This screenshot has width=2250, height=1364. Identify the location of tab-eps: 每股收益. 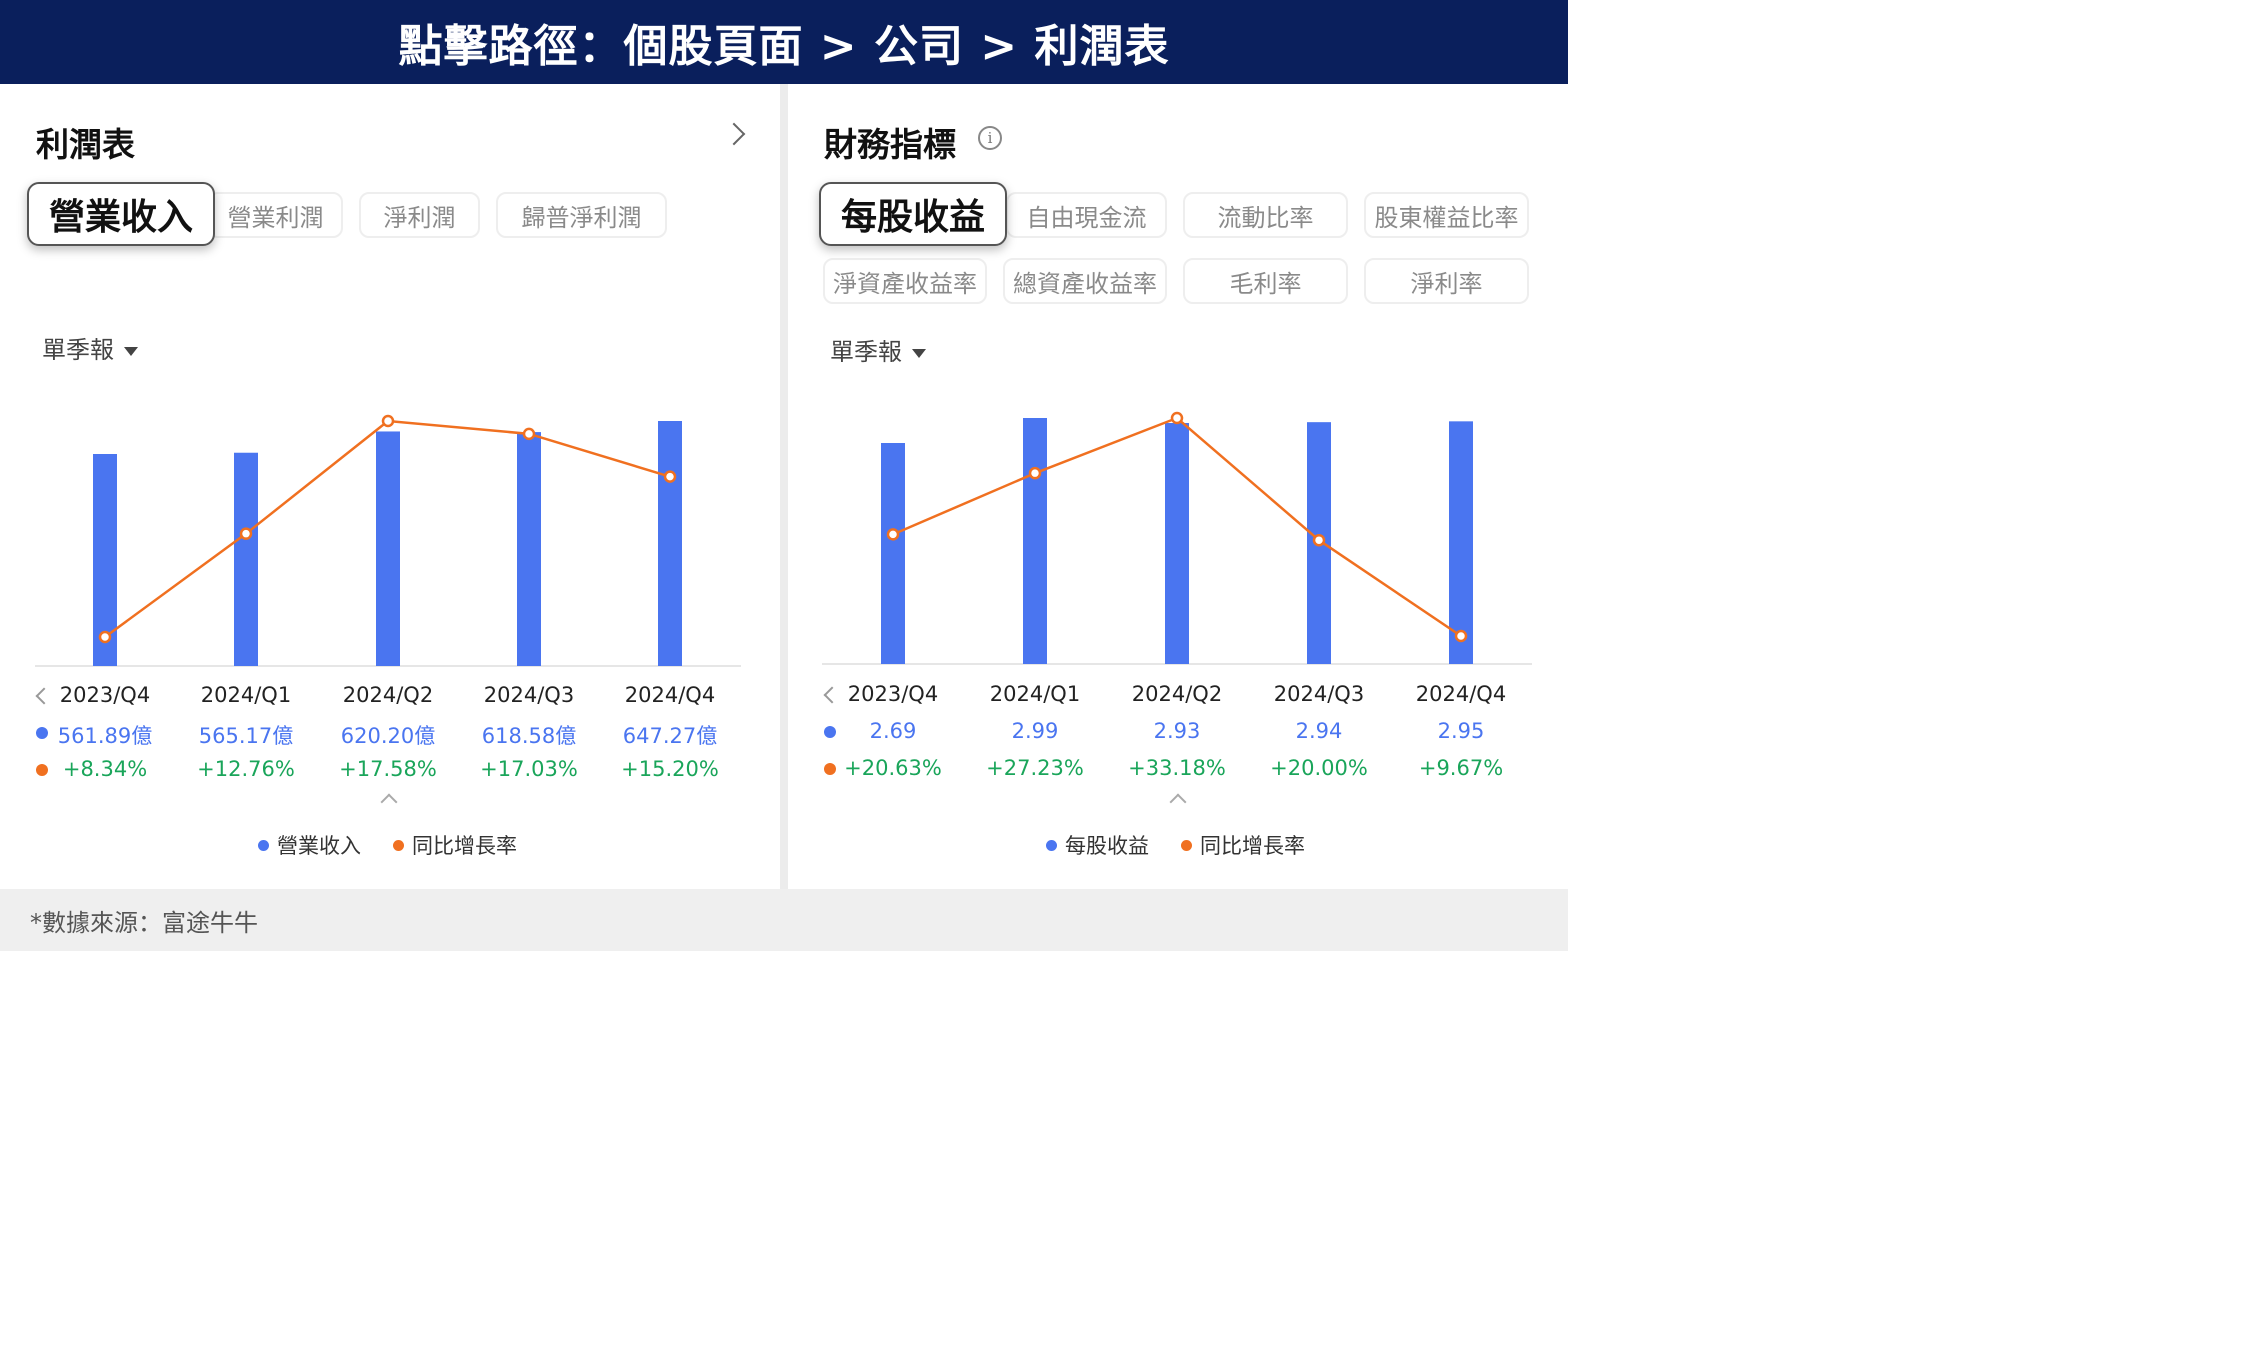
(913, 214).